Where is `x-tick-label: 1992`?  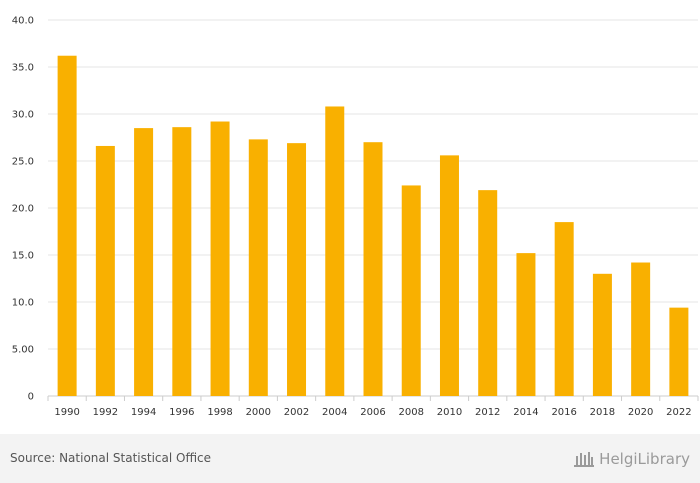
x-tick-label: 1992 is located at coordinates (105, 412).